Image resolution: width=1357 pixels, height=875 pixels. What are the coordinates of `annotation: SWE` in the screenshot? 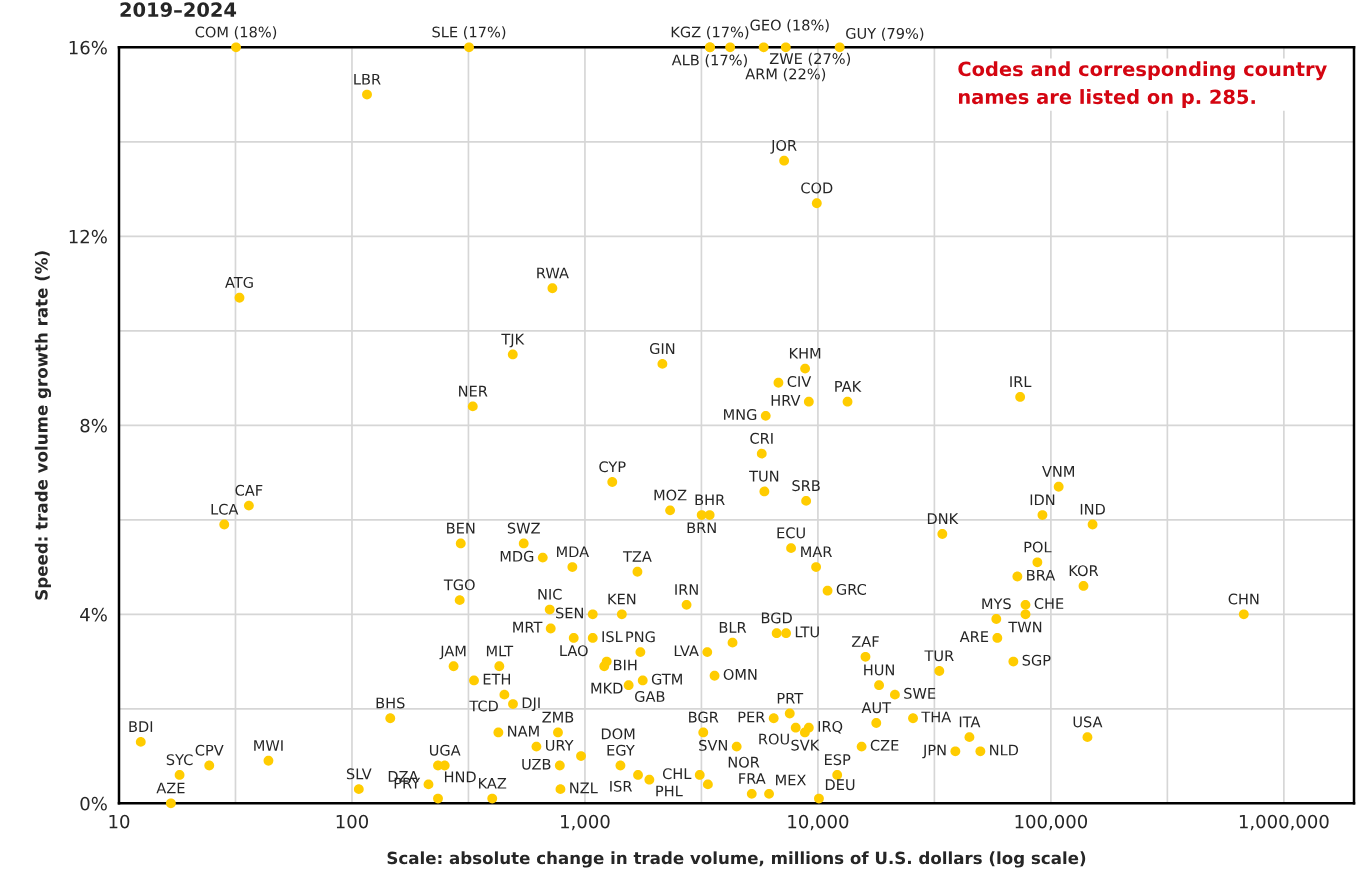 It's located at (920, 693).